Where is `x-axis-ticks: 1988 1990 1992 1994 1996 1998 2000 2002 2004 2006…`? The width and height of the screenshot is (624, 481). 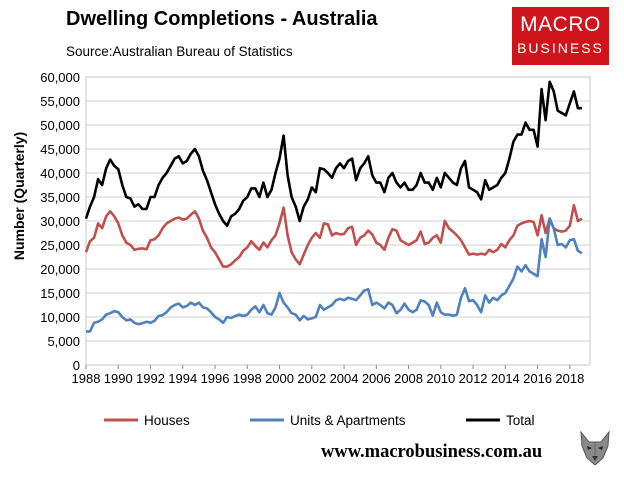
x-axis-ticks: 1988 1990 1992 1994 1996 1998 2000 2002 2004 2006… is located at coordinates (328, 375).